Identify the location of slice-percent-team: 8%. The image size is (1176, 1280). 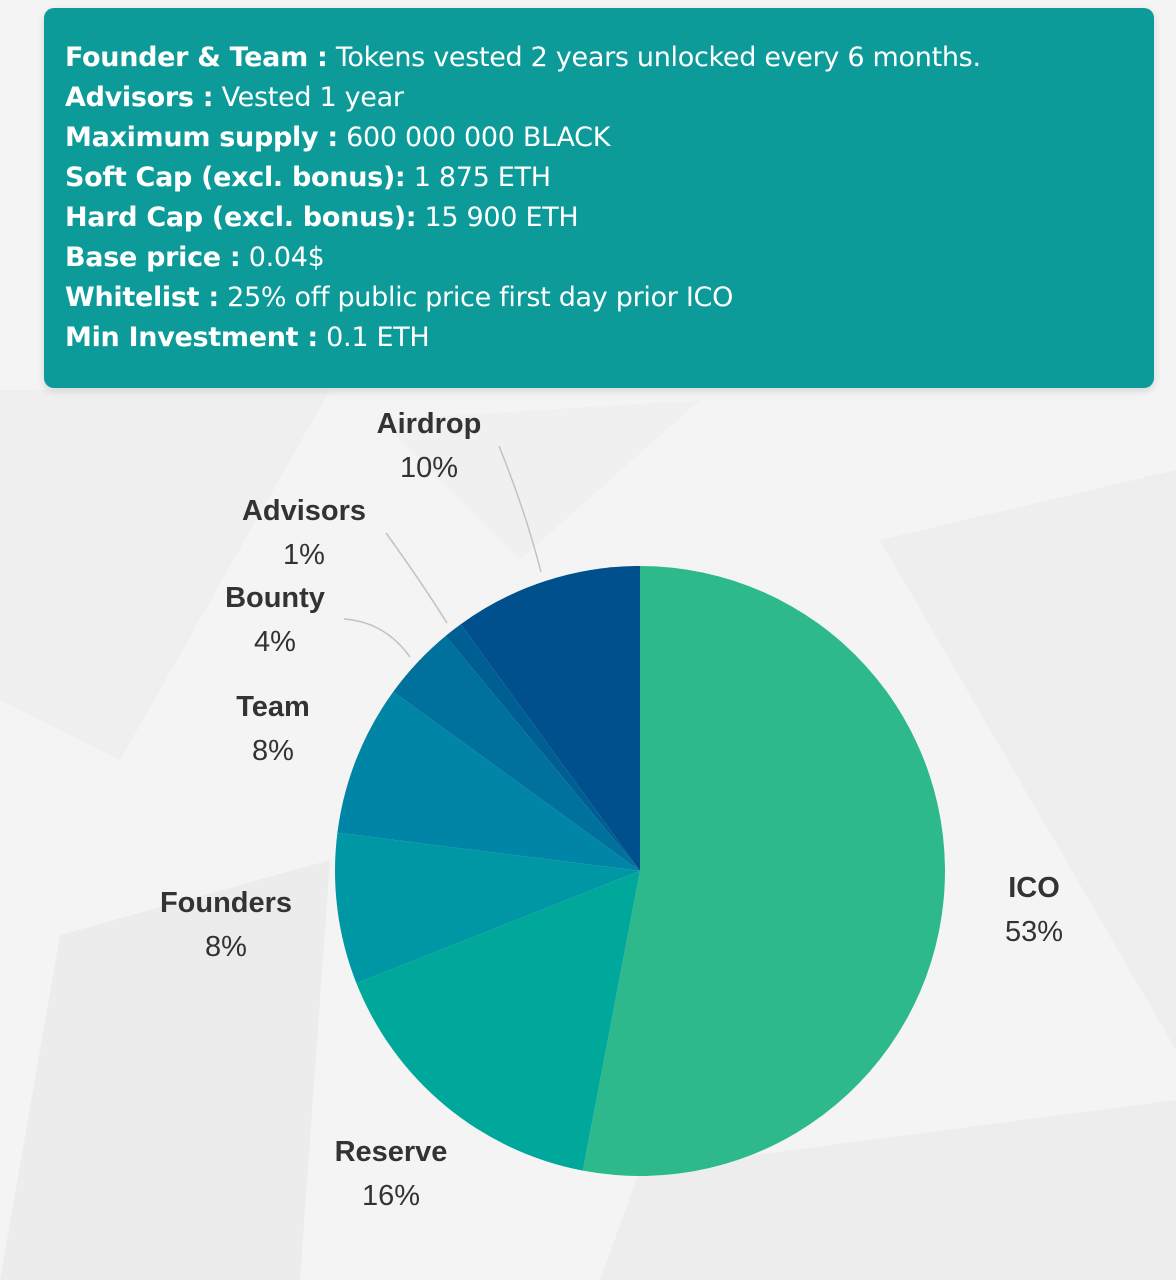
(273, 751).